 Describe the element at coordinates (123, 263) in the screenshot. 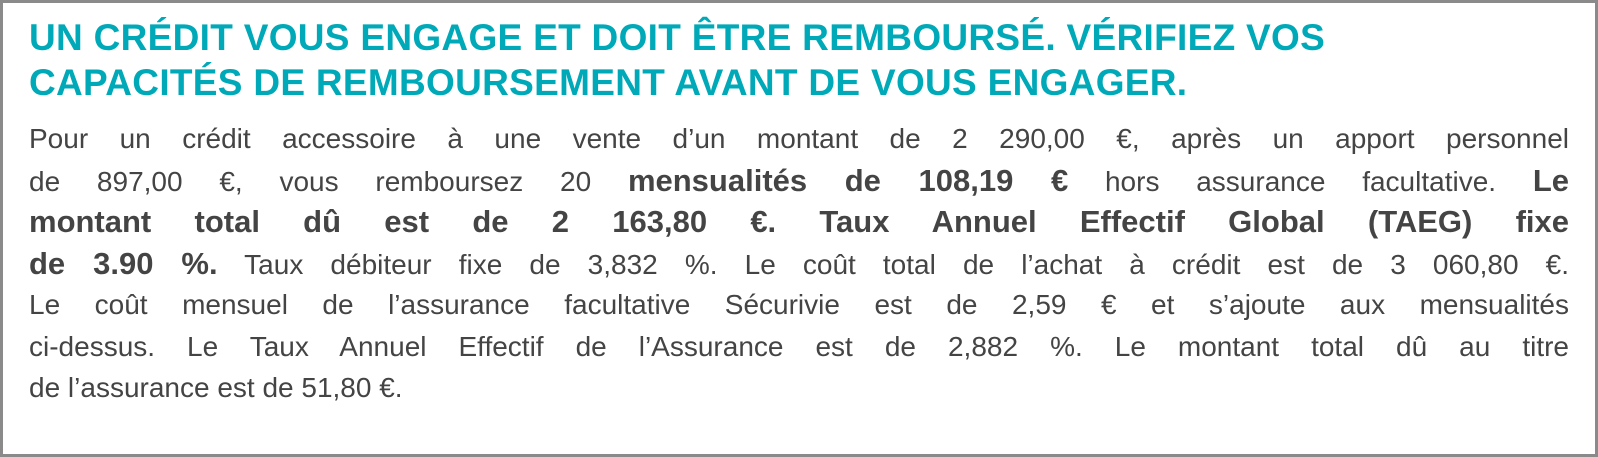

I see `terms-emphasis: de 3.90 %.` at that location.